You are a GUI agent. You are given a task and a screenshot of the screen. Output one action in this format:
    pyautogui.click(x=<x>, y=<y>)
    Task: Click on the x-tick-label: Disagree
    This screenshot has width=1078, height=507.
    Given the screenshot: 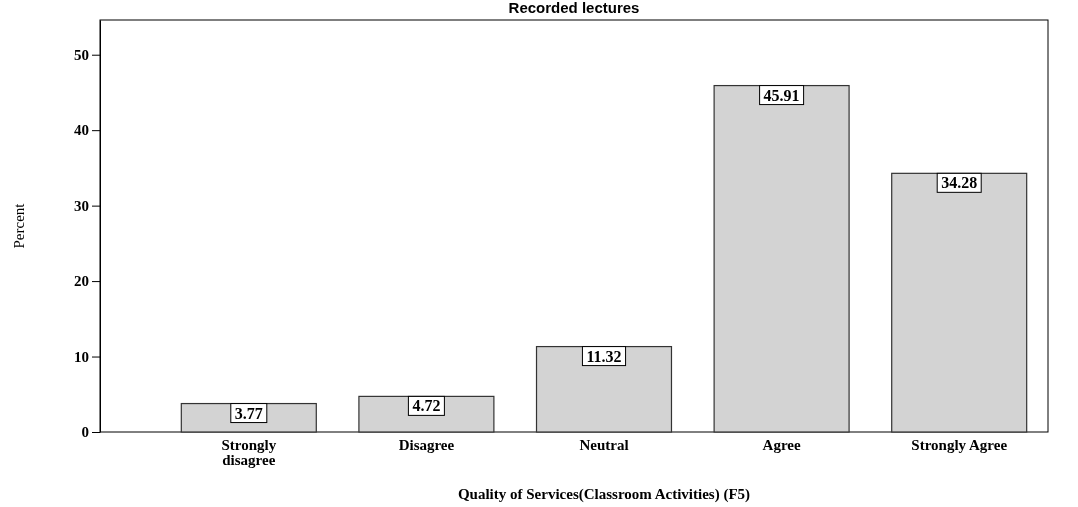 What is the action you would take?
    pyautogui.click(x=426, y=444)
    